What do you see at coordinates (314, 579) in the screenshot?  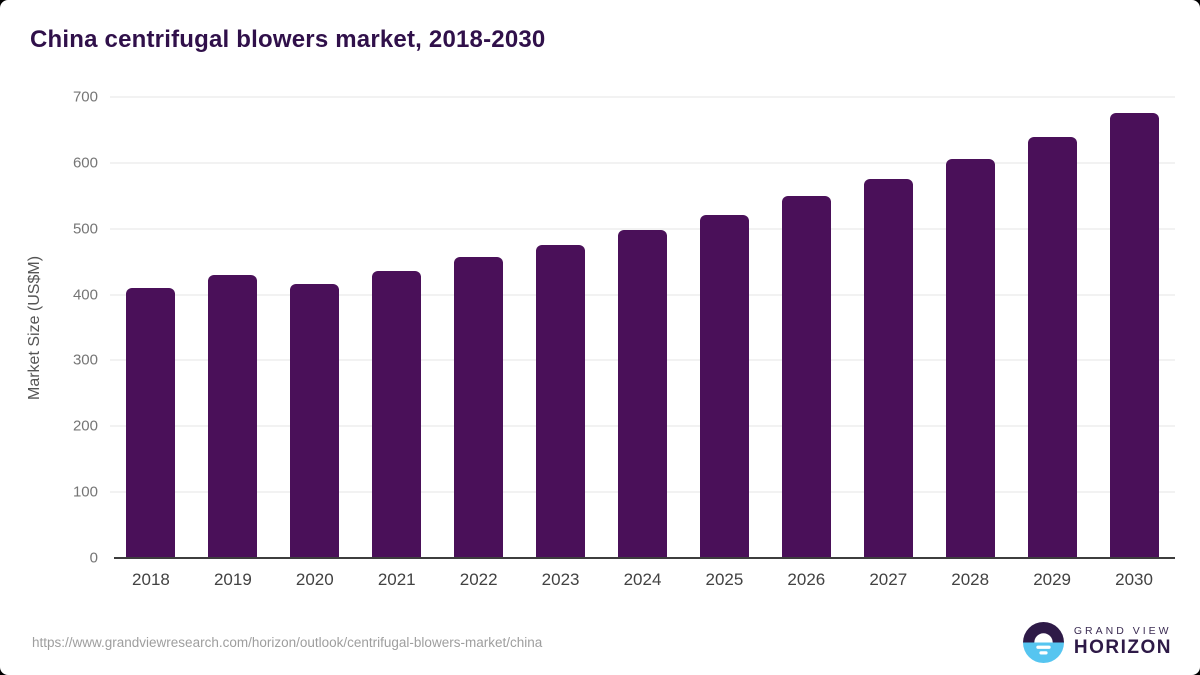 I see `x-tick-label-2020: 2020` at bounding box center [314, 579].